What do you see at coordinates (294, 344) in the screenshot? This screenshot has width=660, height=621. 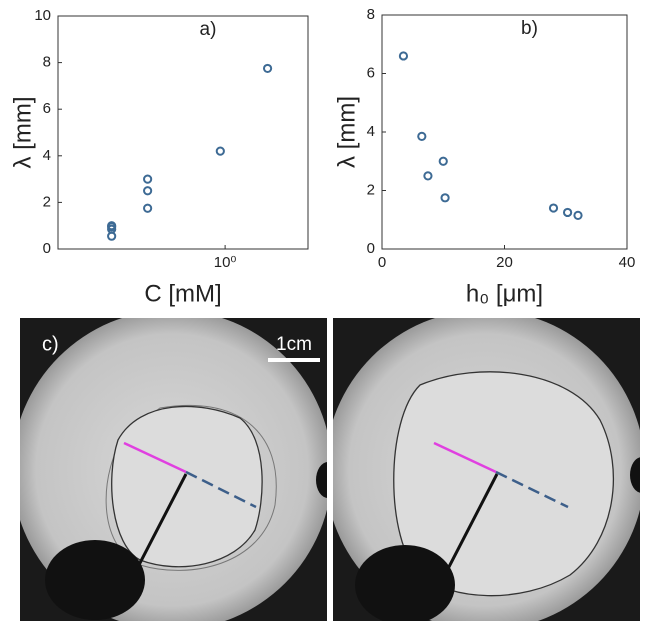 I see `scale-bar-label: 1cm` at bounding box center [294, 344].